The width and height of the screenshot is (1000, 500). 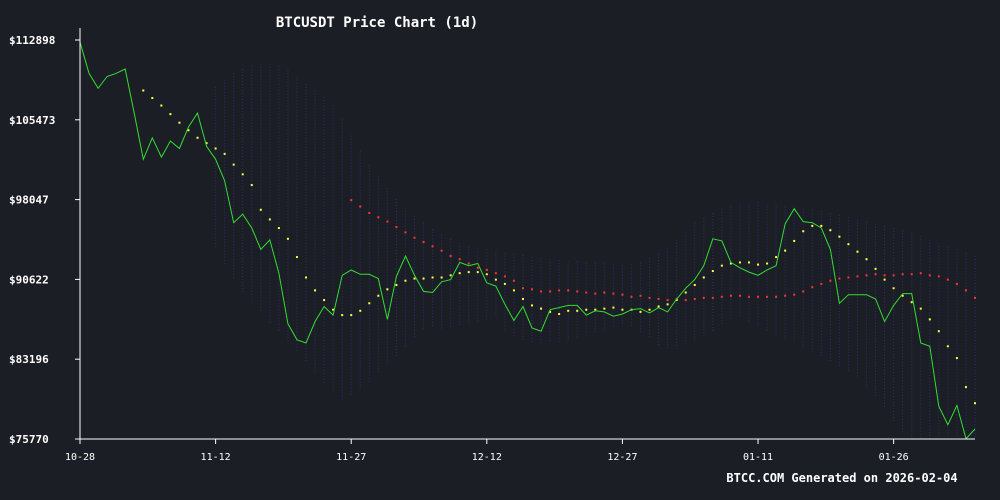 I want to click on x-tick-label: 01-26, so click(x=894, y=457).